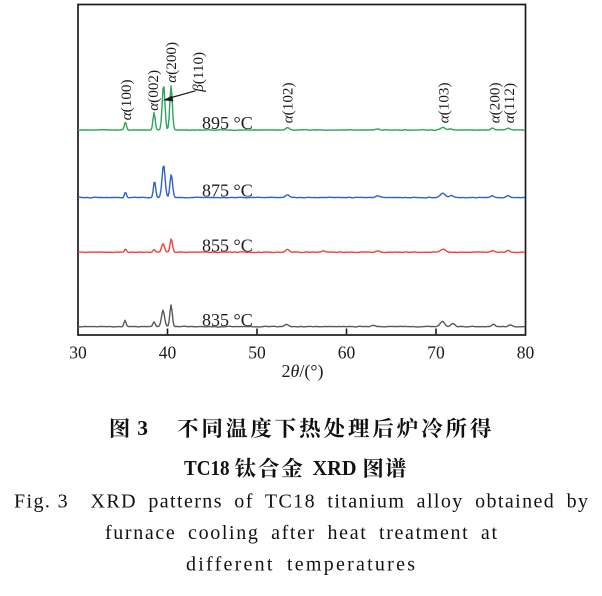  Describe the element at coordinates (78, 353) in the screenshot. I see `svg-text: 30` at that location.